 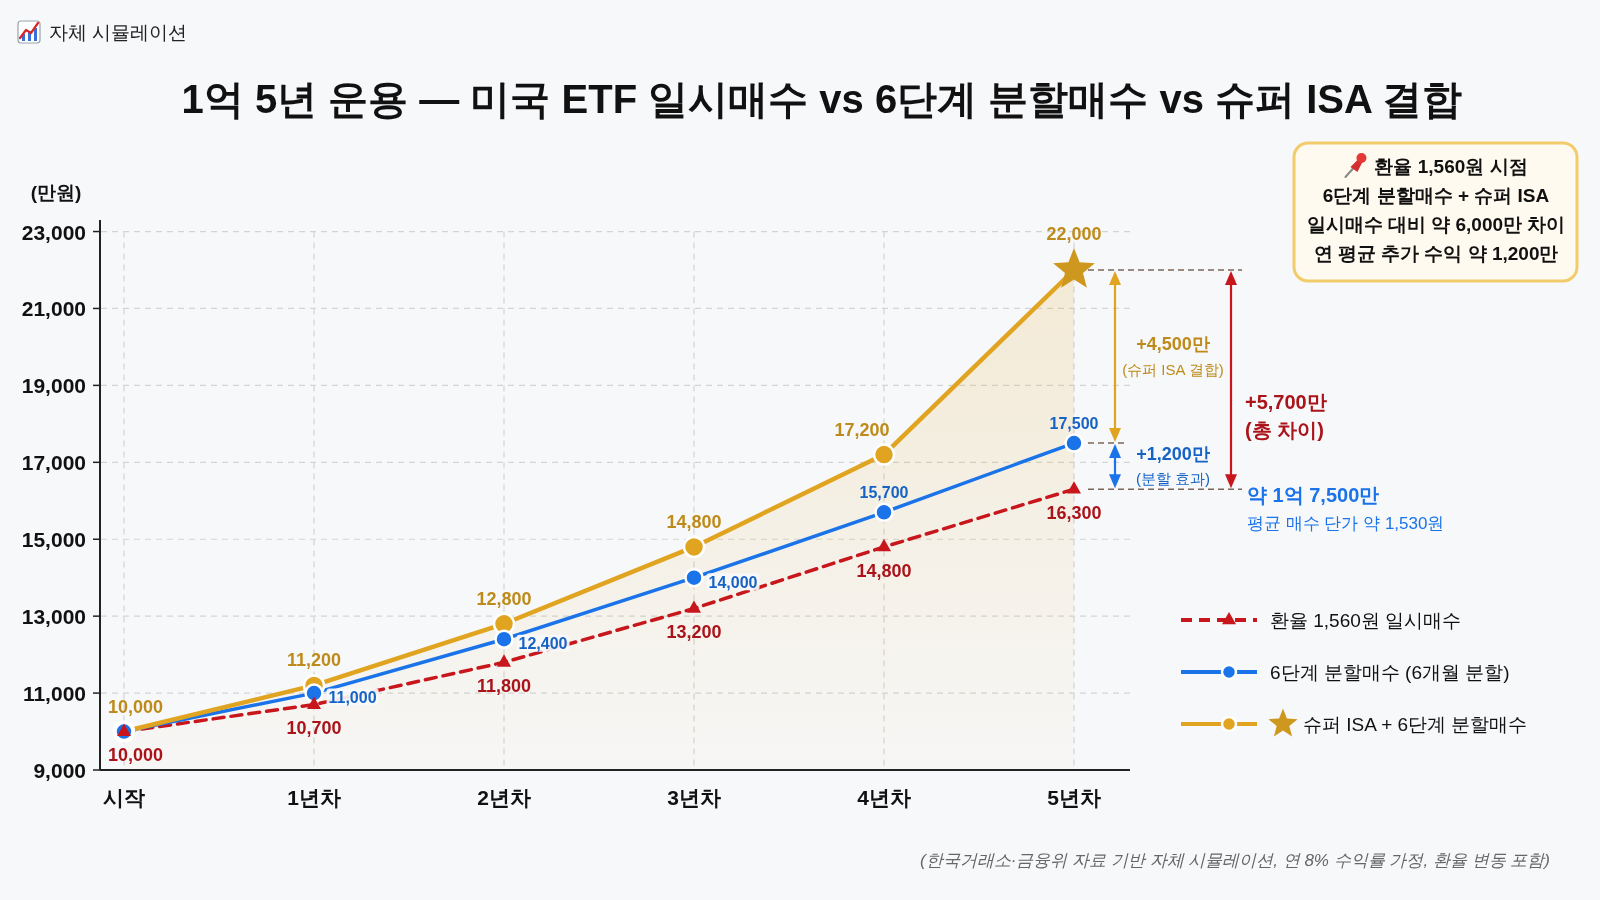 What do you see at coordinates (504, 797) in the screenshot?
I see `xtick: 2년차` at bounding box center [504, 797].